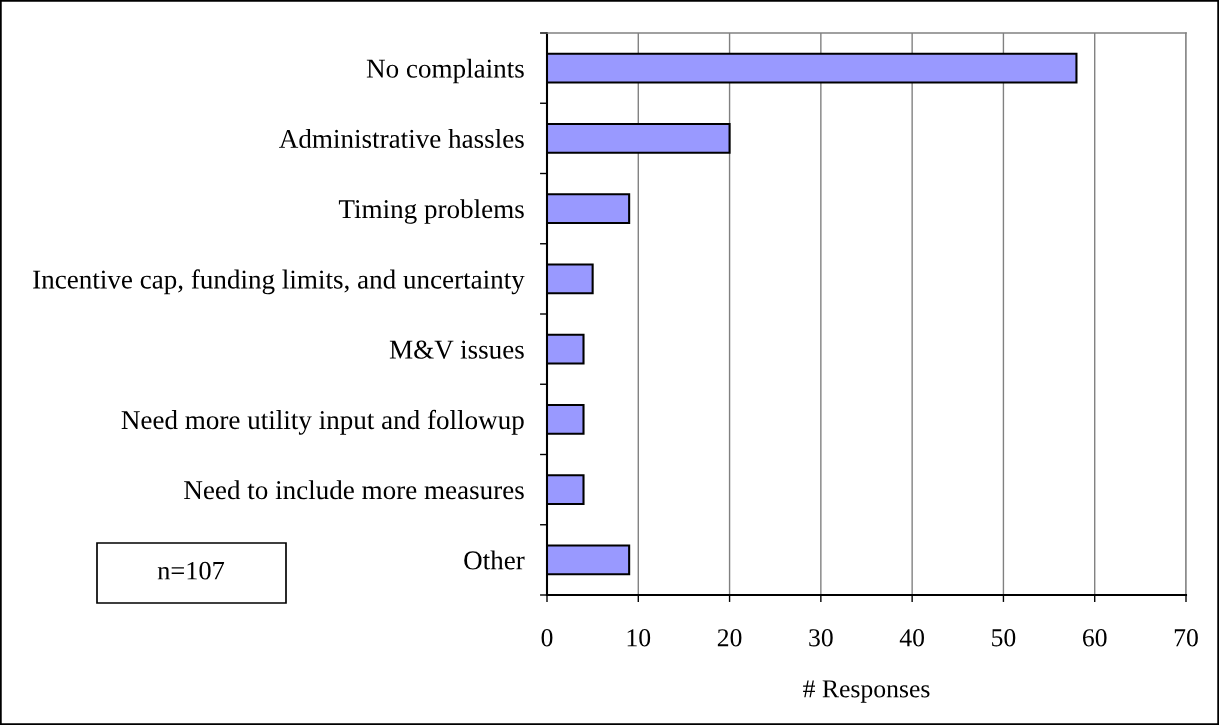  Describe the element at coordinates (547, 638) in the screenshot. I see `x-tick-label: 0` at that location.